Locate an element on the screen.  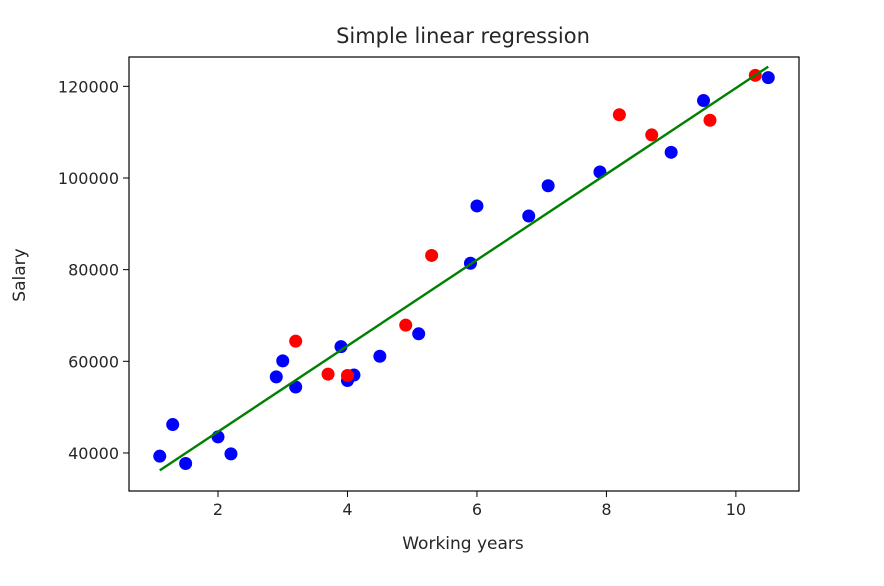
x-tick-label: 4 is located at coordinates (347, 509).